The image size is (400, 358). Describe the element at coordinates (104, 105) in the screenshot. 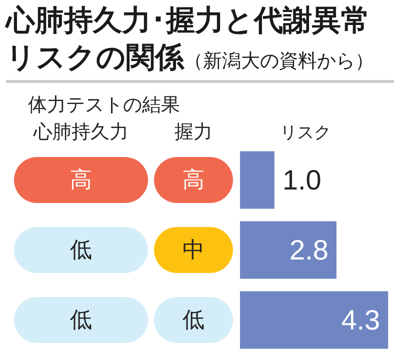

I see `text: 体力テストの結果` at that location.